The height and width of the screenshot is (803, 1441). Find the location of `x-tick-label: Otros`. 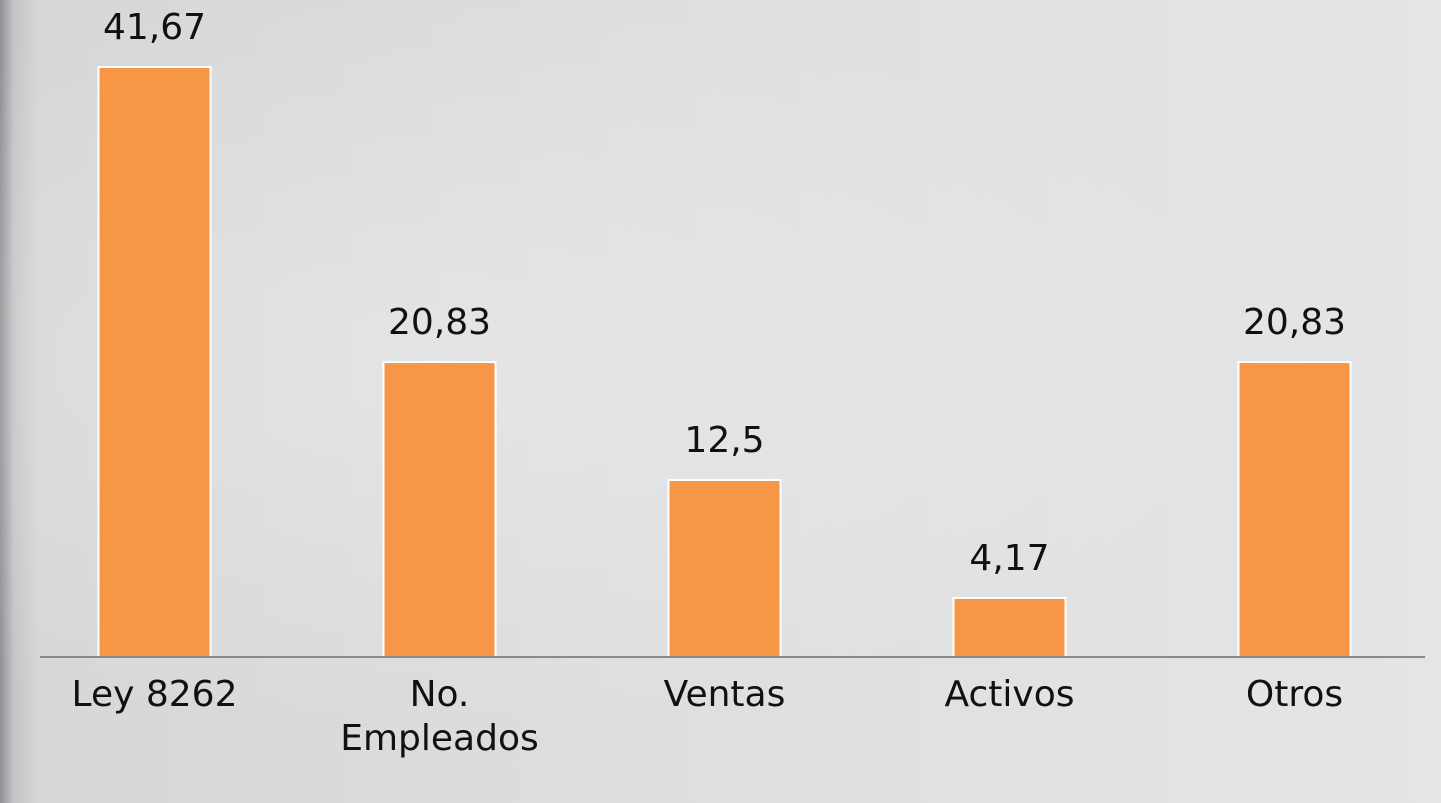

x-tick-label: Otros is located at coordinates (1294, 694).